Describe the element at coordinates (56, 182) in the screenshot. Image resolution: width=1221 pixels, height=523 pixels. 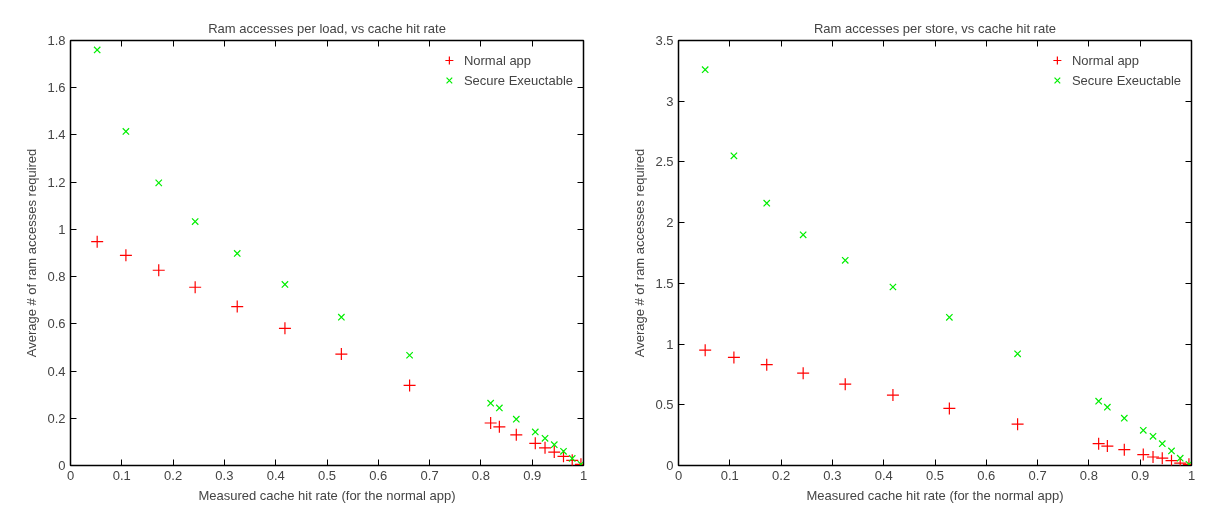
I see `y-tick-label: 1.2` at that location.